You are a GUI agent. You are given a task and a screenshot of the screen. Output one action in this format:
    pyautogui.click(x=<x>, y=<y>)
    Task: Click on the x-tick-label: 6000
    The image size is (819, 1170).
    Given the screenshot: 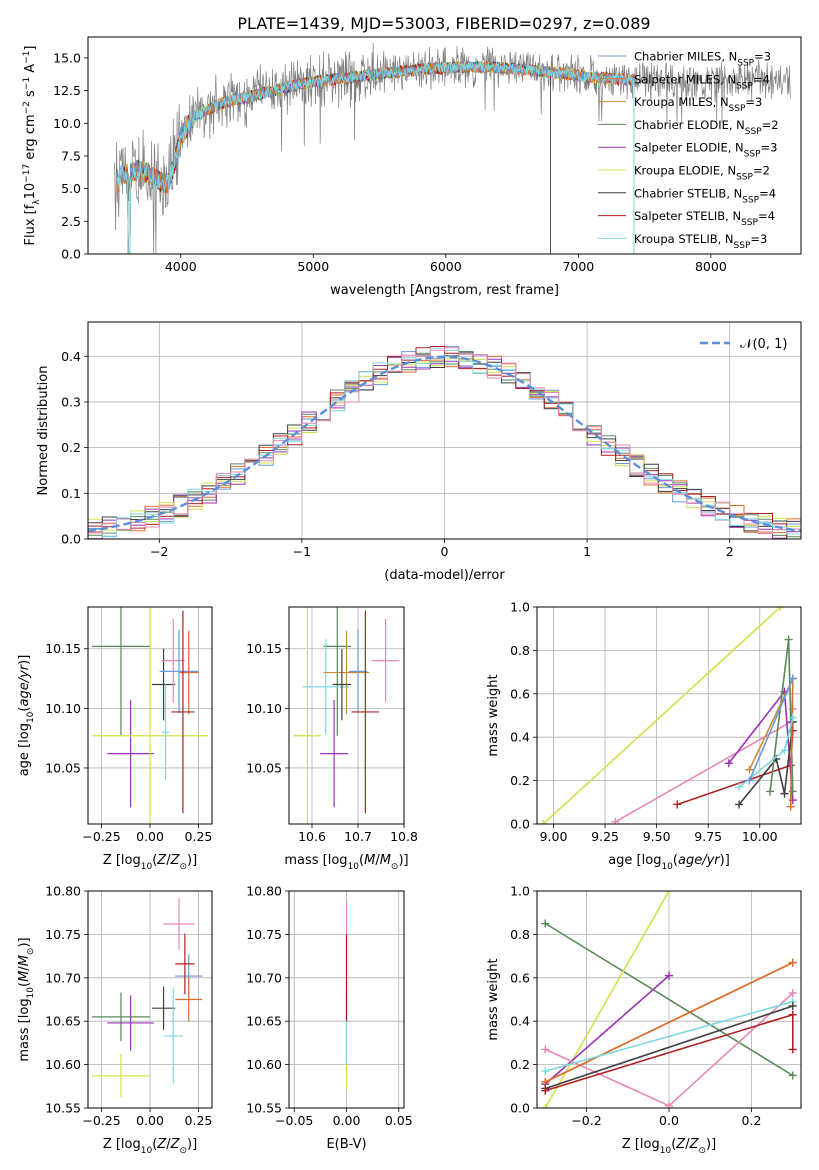 What is the action you would take?
    pyautogui.click(x=446, y=266)
    